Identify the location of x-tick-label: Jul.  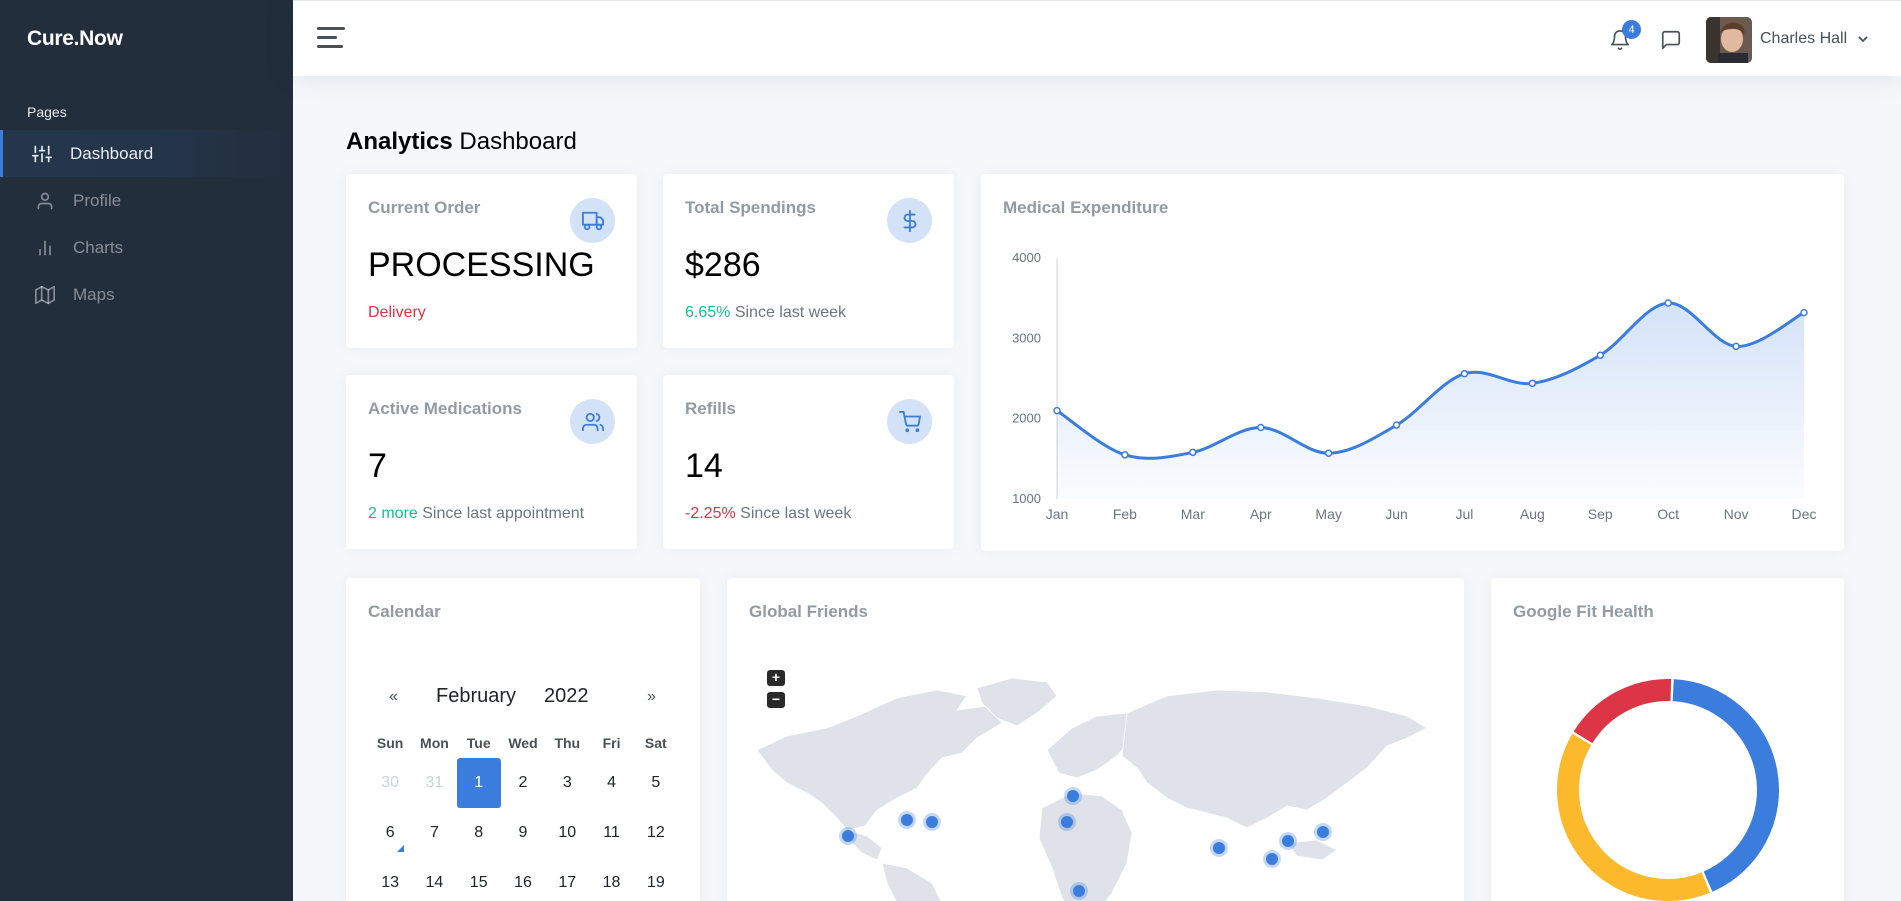
(1465, 514).